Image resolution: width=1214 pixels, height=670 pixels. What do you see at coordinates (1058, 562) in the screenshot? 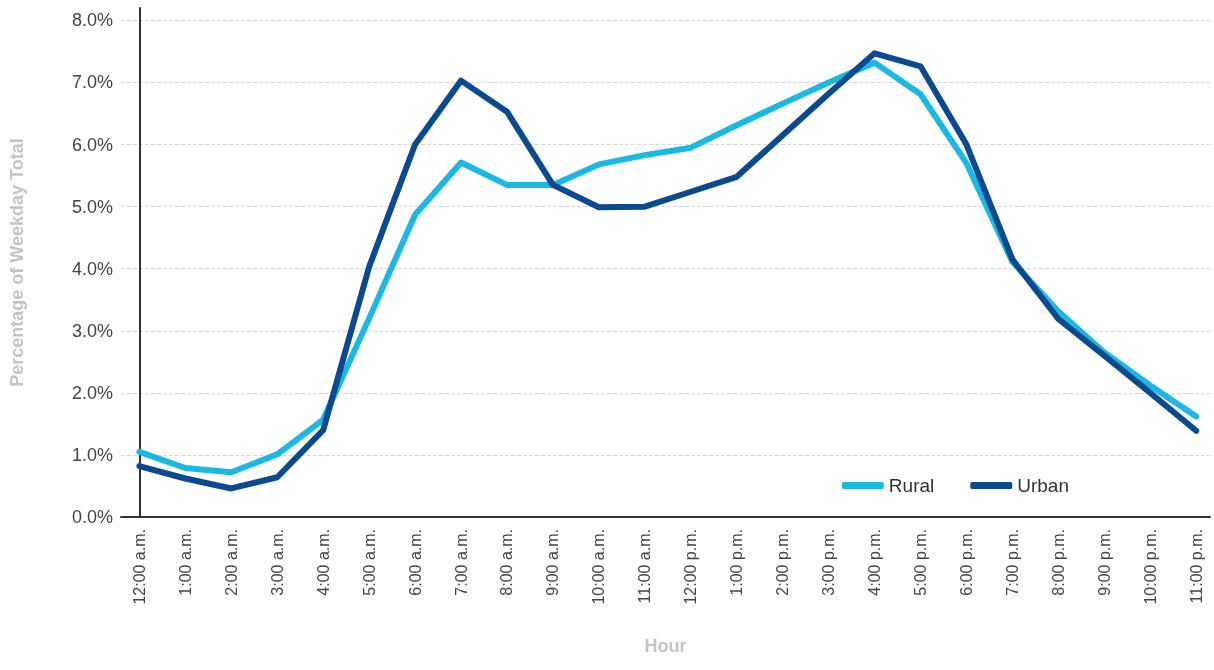
I see `x-tick-label: 8:00 p.m.` at bounding box center [1058, 562].